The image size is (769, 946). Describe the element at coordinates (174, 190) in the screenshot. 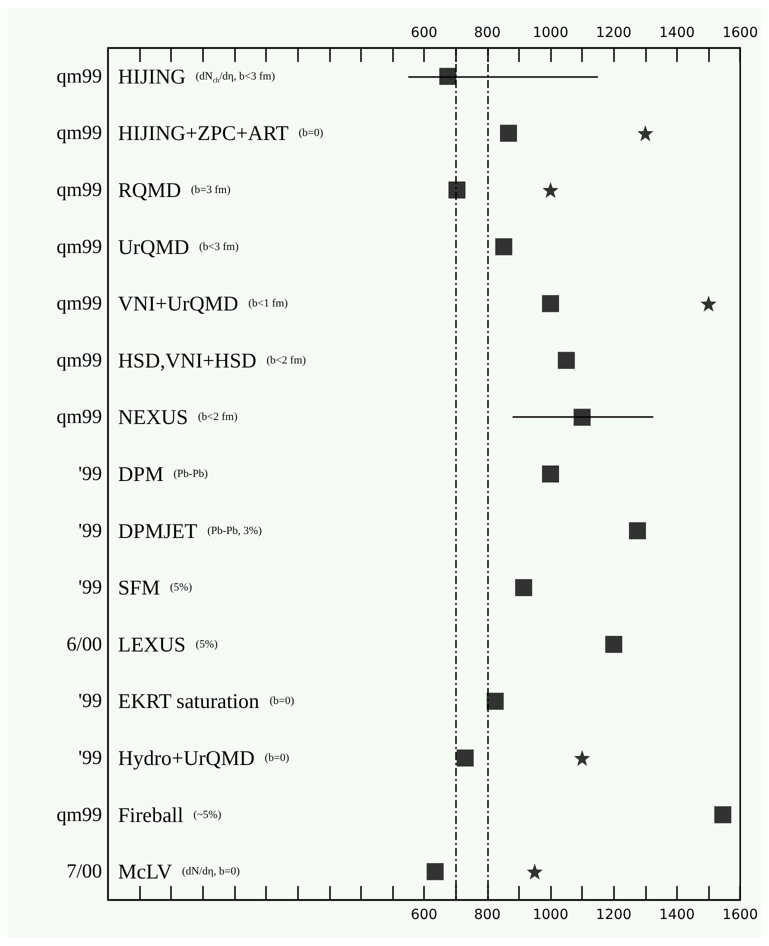

I see `y-tick-label: RQMD (b=3 fm)` at that location.